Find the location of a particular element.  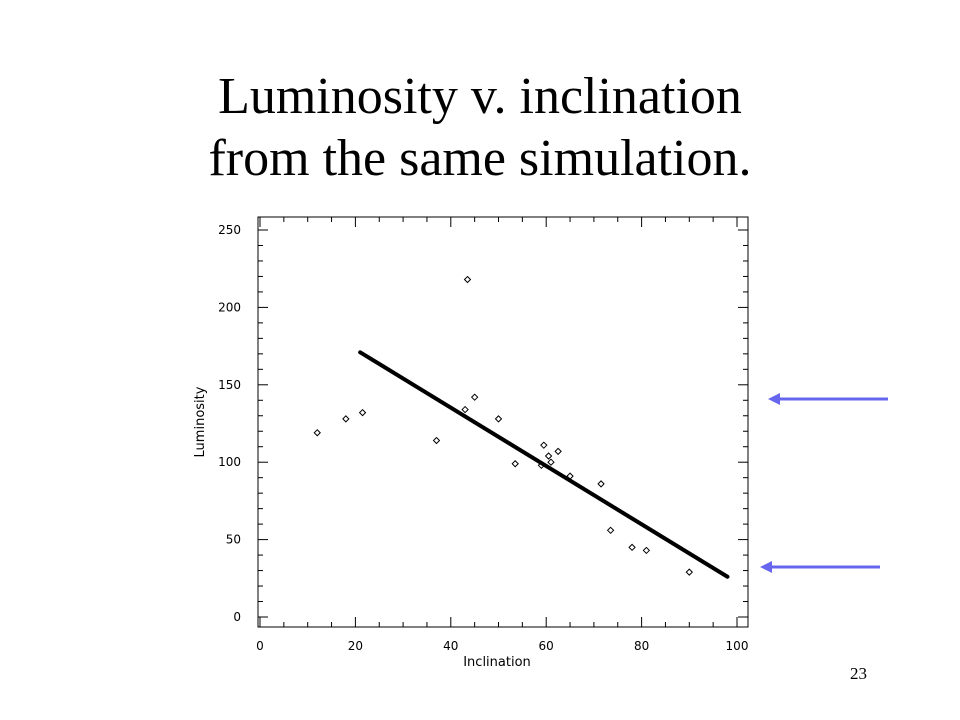

fit-line is located at coordinates (544, 464).